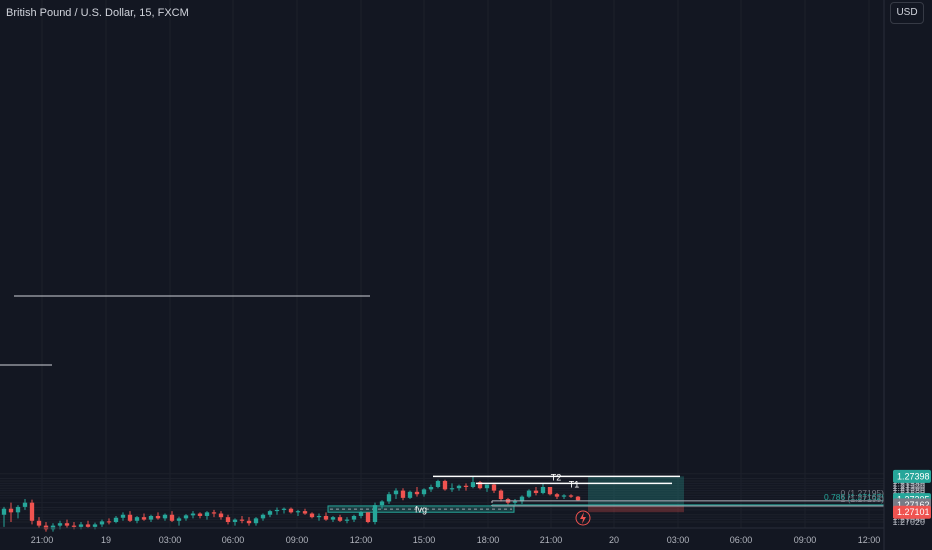 The height and width of the screenshot is (550, 932). I want to click on stop-zone, so click(636, 508).